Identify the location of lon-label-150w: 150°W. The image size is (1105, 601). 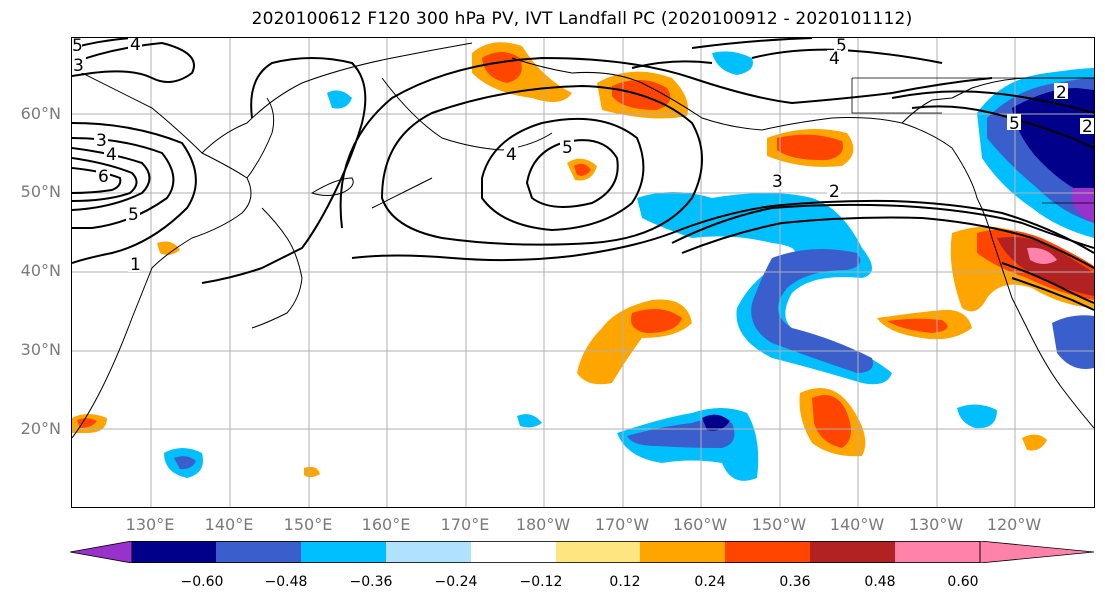
(779, 524).